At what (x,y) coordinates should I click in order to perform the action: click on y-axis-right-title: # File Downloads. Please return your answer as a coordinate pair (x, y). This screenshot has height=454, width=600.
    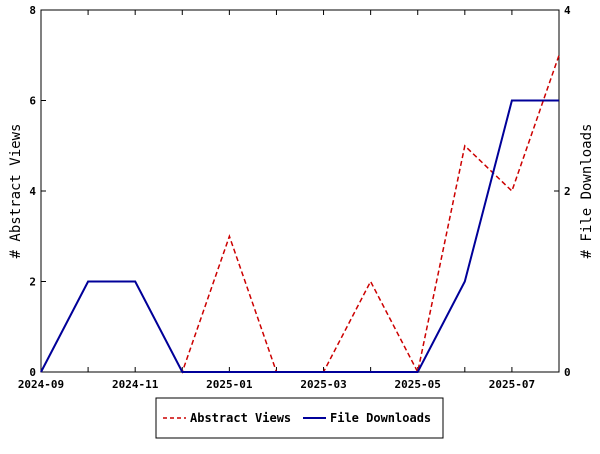
    Looking at the image, I should click on (587, 191).